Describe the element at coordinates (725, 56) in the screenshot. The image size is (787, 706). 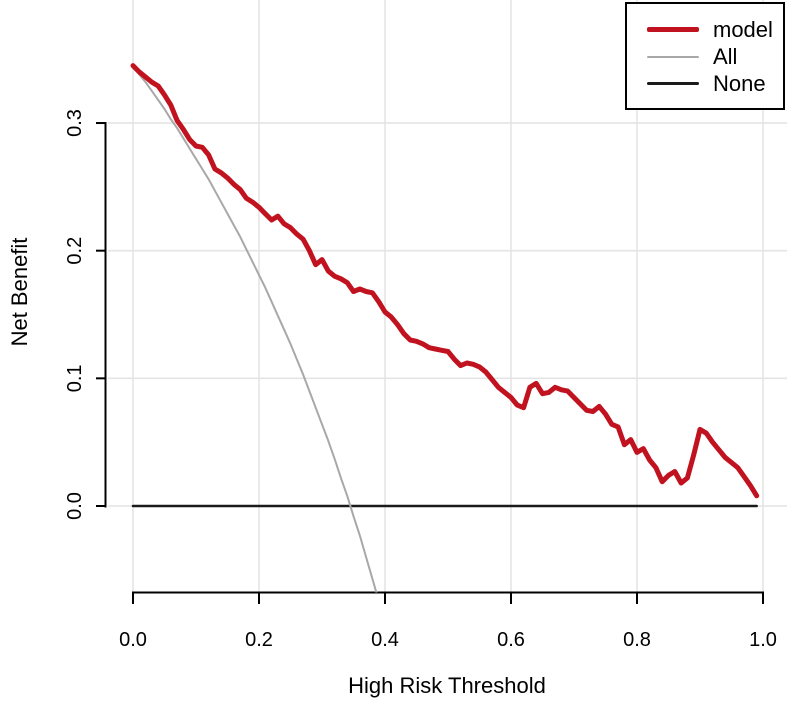
I see `legend-label-all: All` at that location.